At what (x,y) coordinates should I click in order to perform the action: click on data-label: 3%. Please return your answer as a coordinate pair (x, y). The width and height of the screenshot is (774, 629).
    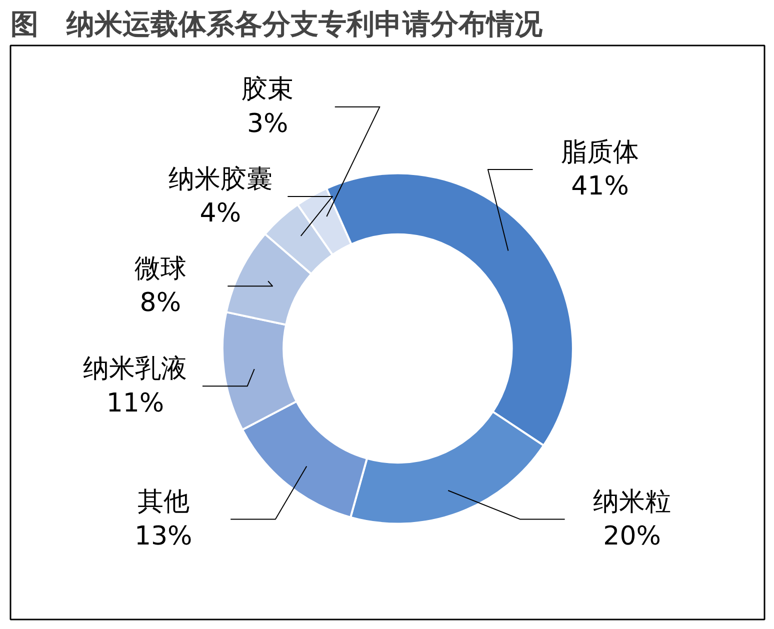
    Looking at the image, I should click on (267, 123).